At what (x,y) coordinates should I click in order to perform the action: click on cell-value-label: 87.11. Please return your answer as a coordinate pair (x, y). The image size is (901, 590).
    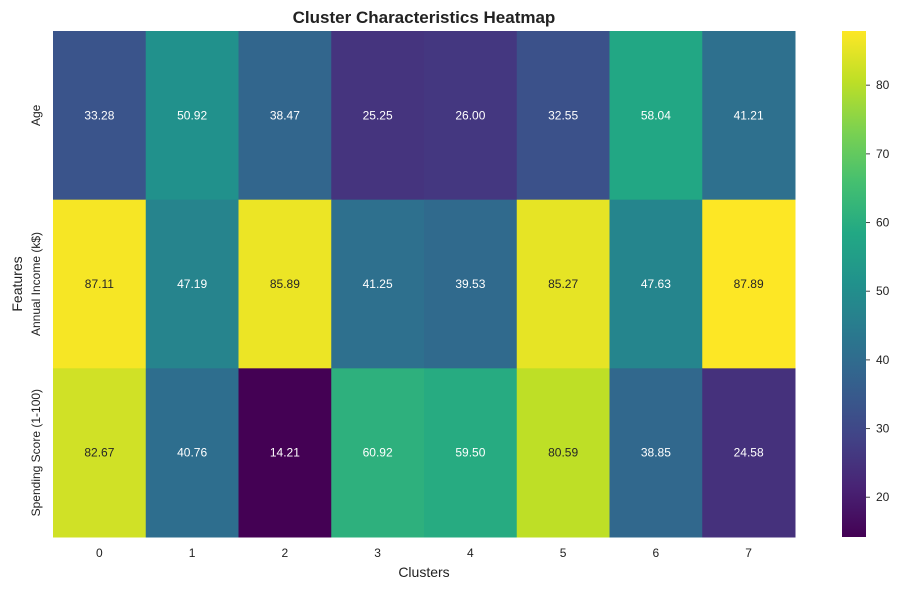
    Looking at the image, I should click on (99, 284).